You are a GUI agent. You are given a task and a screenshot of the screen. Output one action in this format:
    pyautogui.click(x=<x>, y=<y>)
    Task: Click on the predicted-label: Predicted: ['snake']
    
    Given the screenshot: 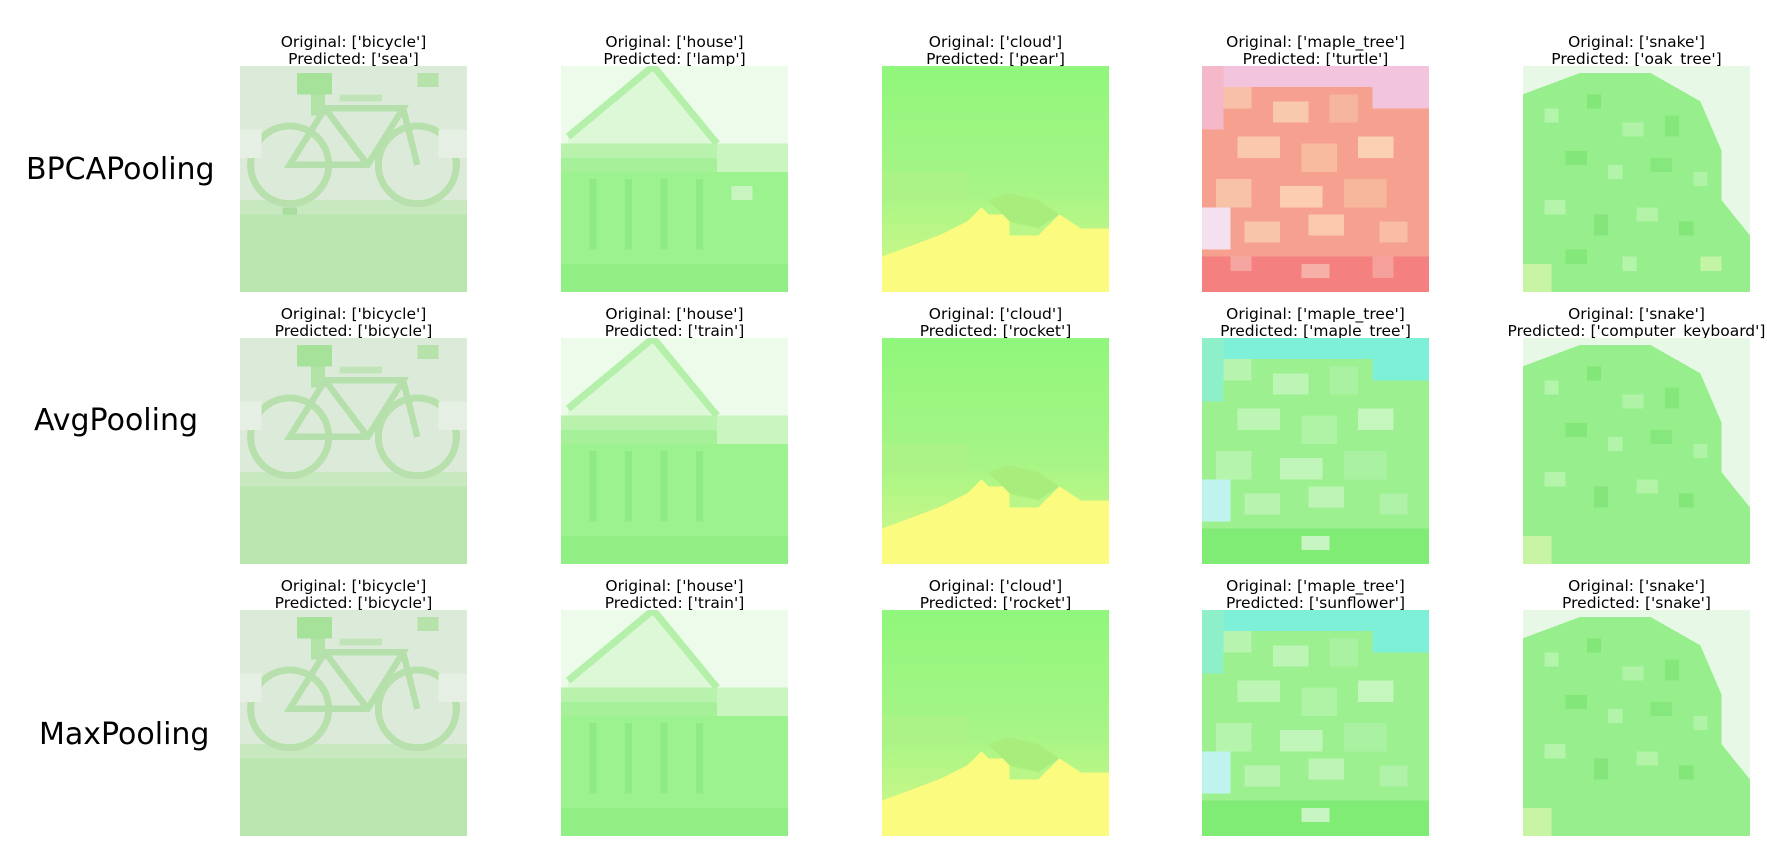 What is the action you would take?
    pyautogui.click(x=1636, y=603)
    